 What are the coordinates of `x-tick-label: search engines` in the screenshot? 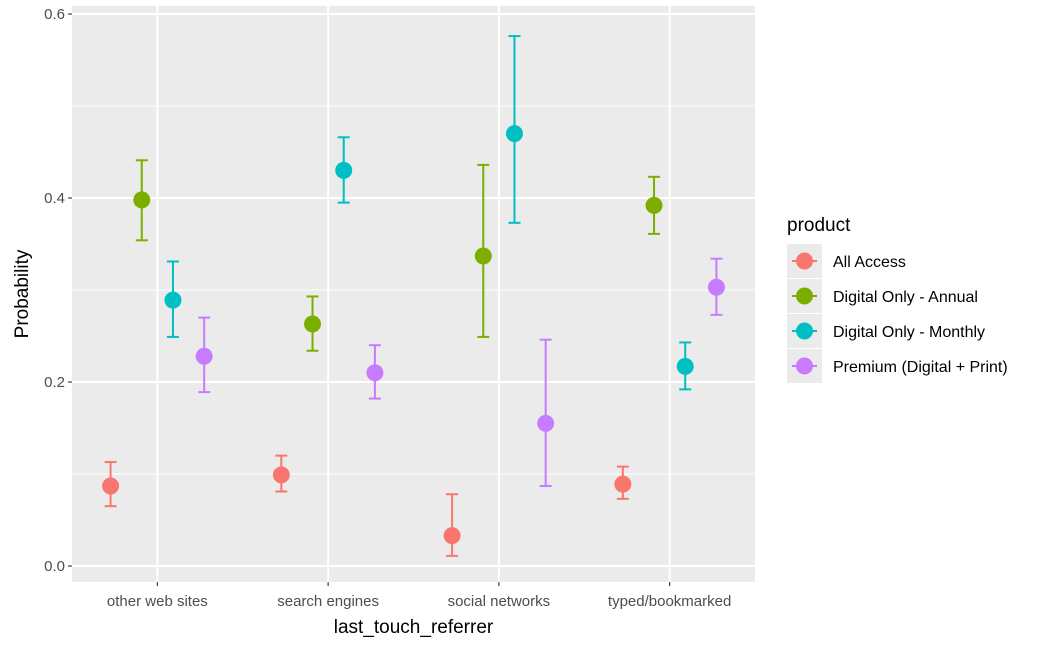 It's located at (328, 601).